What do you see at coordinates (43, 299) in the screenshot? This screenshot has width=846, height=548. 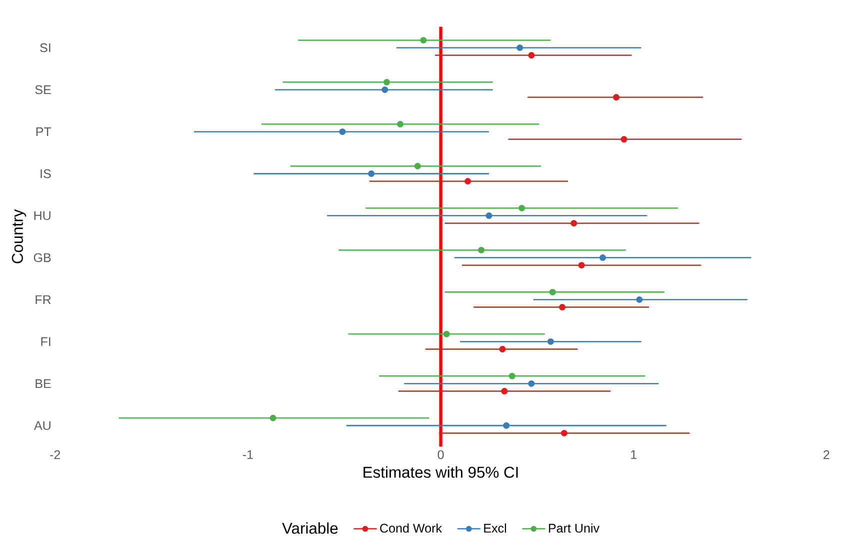 I see `y-tick-label: FR` at bounding box center [43, 299].